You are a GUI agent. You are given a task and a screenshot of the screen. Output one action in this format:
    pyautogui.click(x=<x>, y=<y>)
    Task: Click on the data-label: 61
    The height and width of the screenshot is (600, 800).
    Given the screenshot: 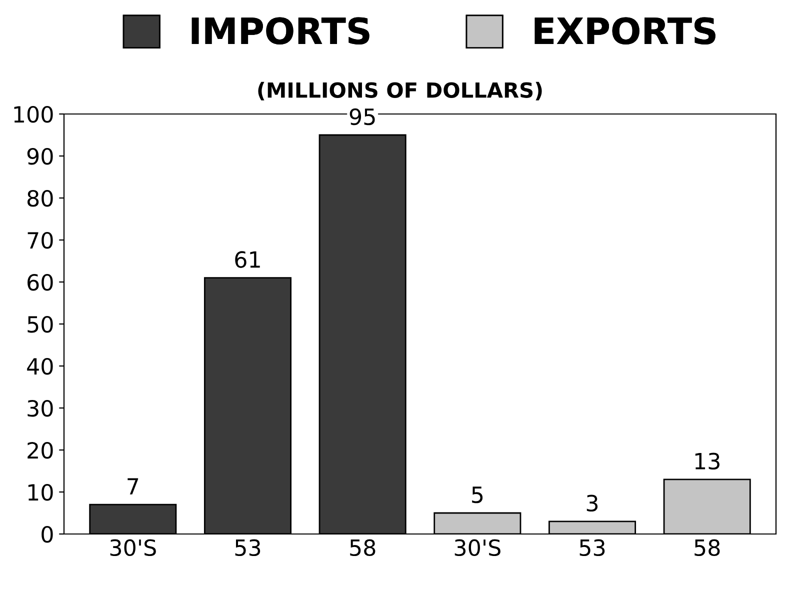 What is the action you would take?
    pyautogui.click(x=247, y=259)
    